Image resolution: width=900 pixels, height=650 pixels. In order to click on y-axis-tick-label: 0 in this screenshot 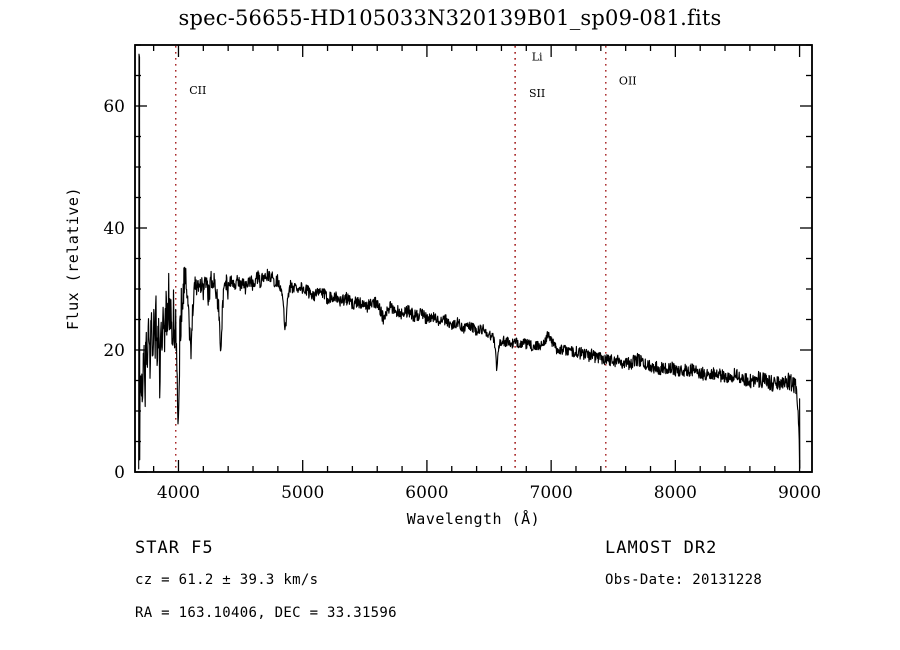, I will do `click(119, 473)`.